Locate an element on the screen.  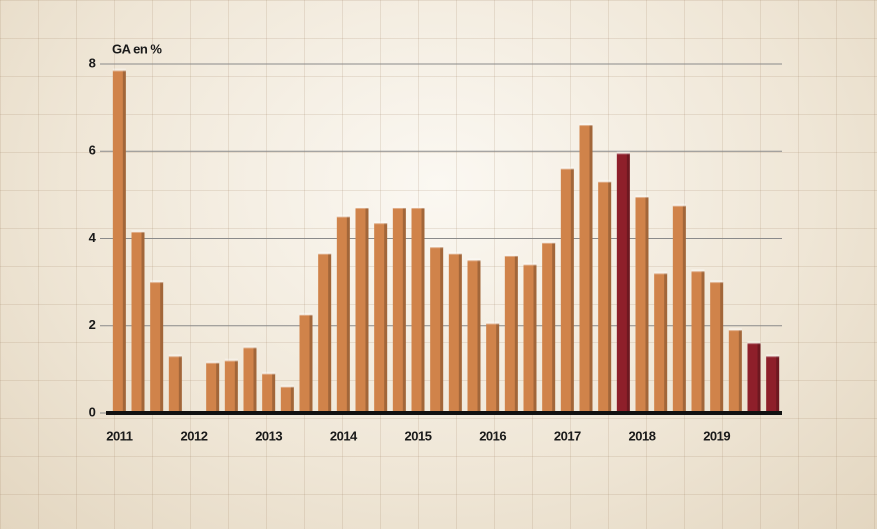
x-tick-label: 2016 is located at coordinates (492, 435).